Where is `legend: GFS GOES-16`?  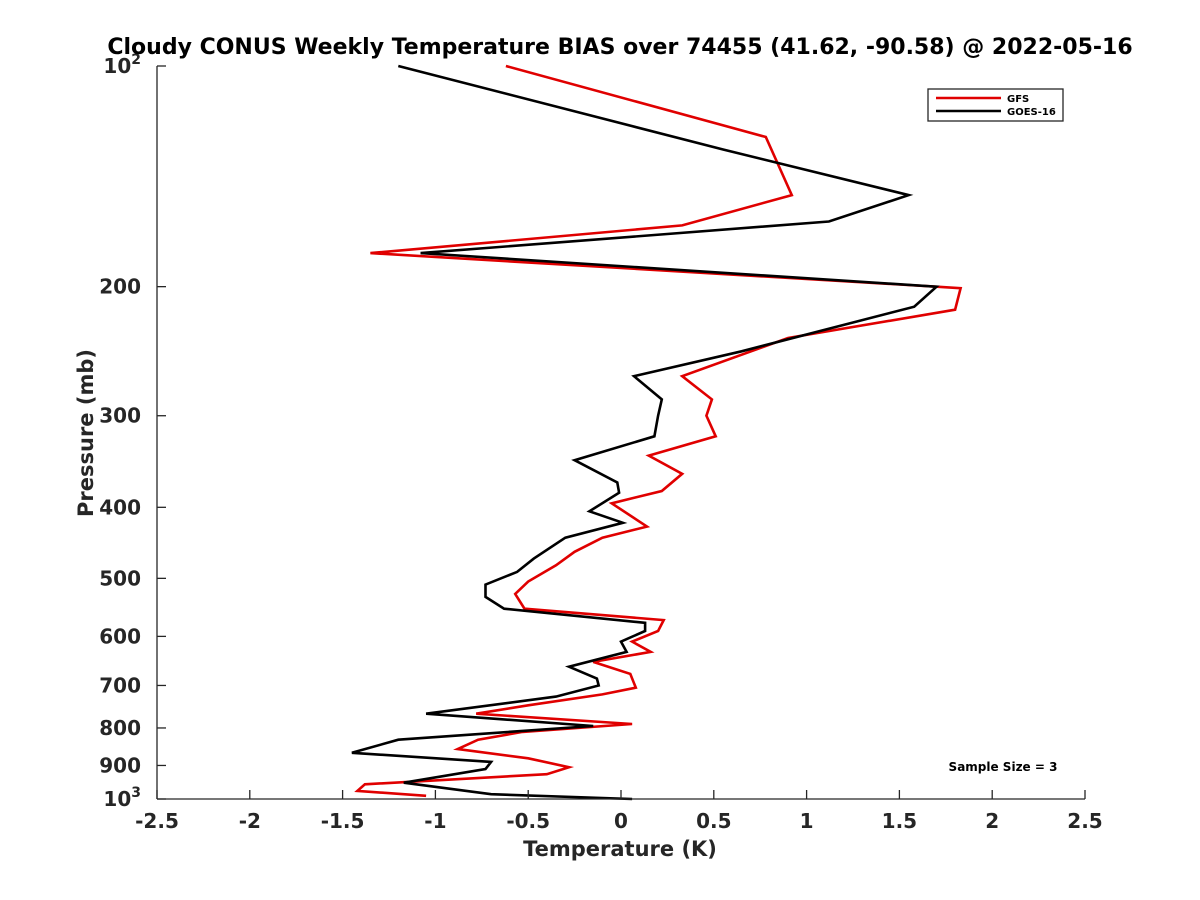
legend: GFS GOES-16 is located at coordinates (995, 105).